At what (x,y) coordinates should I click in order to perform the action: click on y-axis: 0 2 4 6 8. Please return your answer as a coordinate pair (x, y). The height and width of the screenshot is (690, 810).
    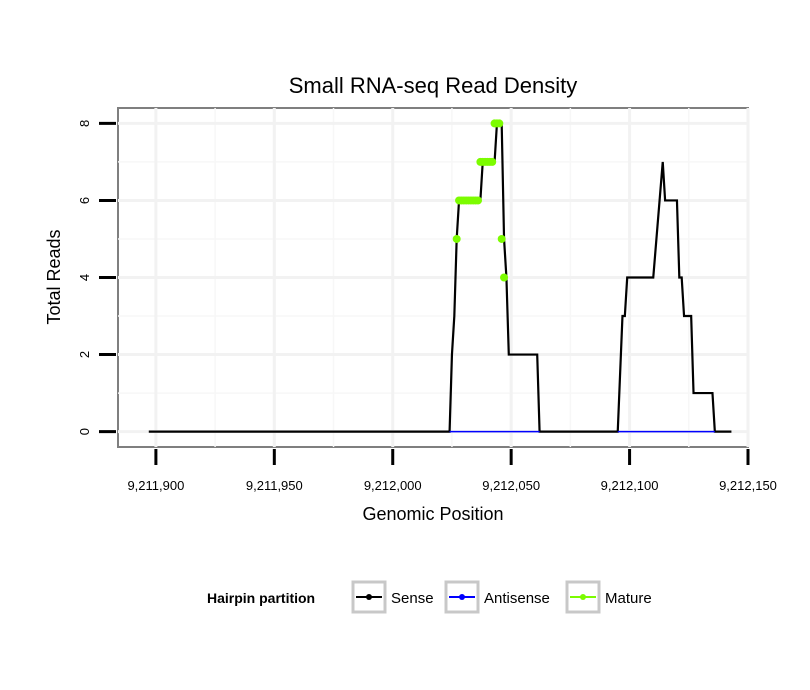
    Looking at the image, I should click on (96, 277).